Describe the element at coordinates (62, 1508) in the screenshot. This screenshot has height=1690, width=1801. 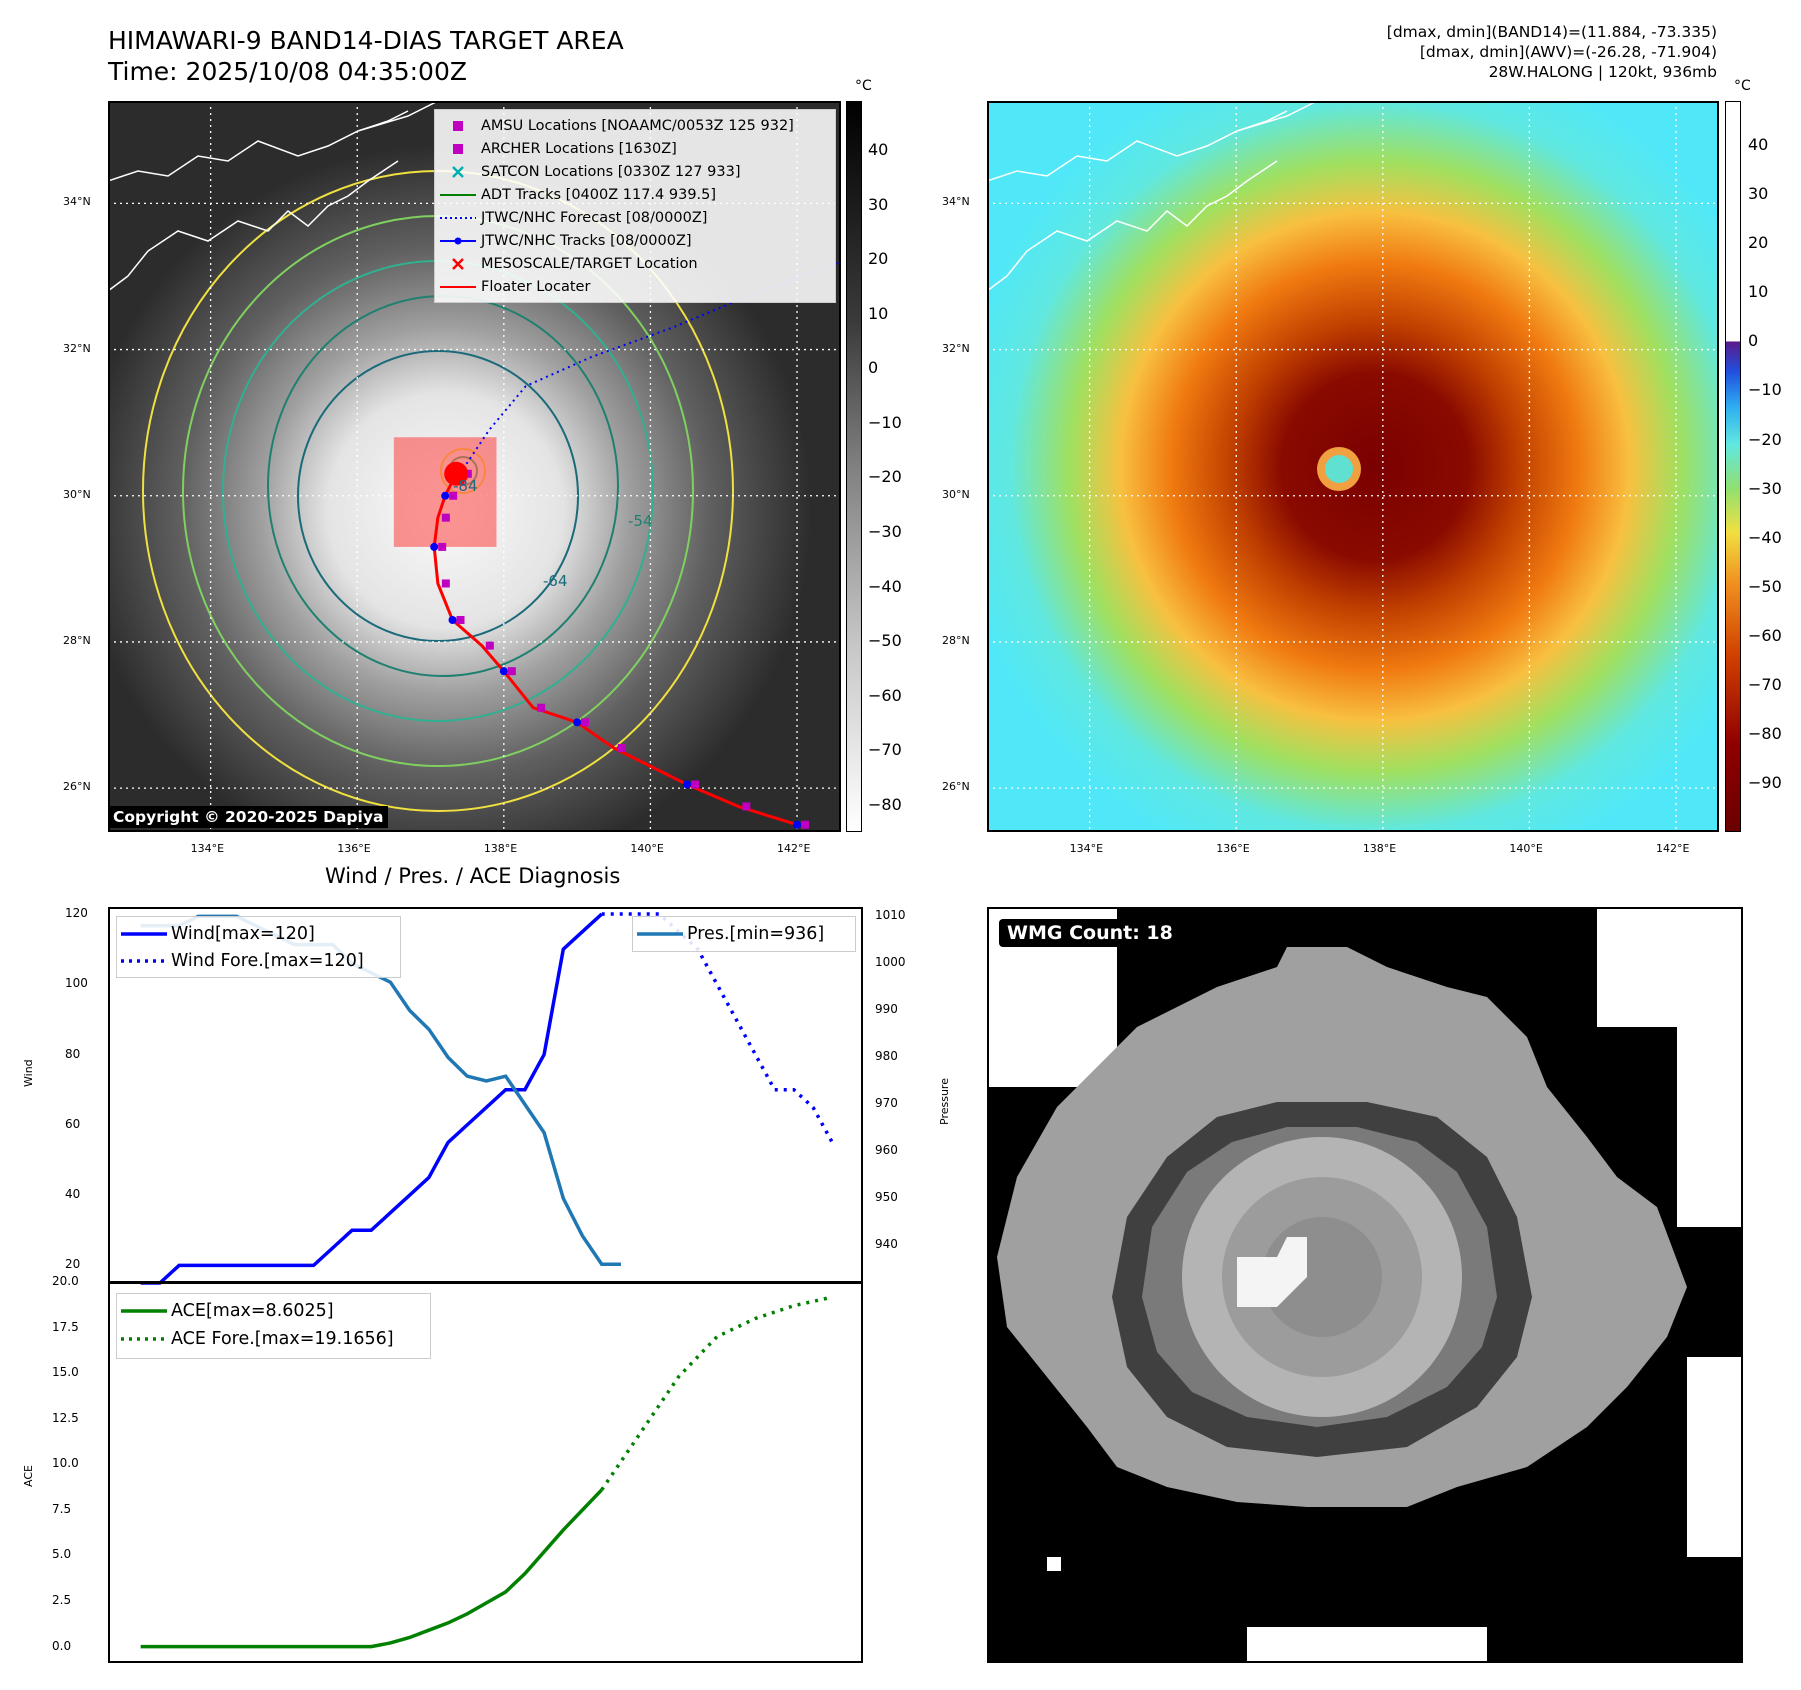
I see `ace-tick-label: 7.5` at that location.